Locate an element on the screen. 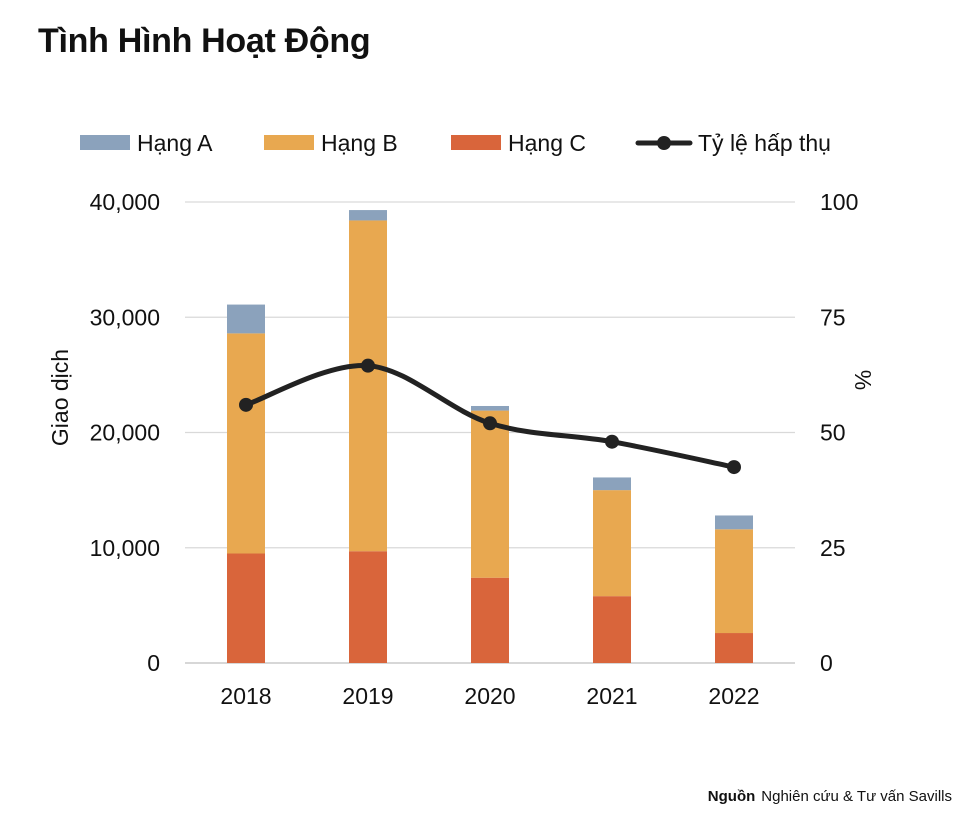  y-tick-label: 20,000 is located at coordinates (125, 433).